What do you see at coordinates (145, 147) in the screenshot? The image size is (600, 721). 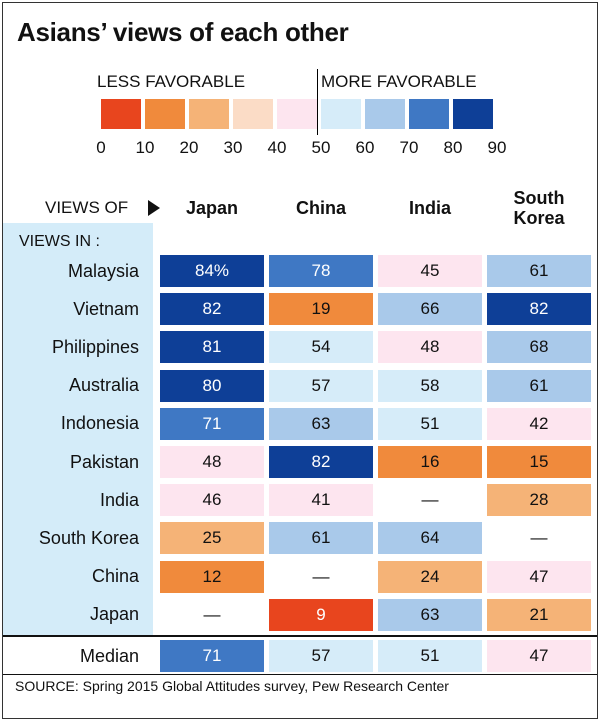 I see `legend-tick-label: 10` at bounding box center [145, 147].